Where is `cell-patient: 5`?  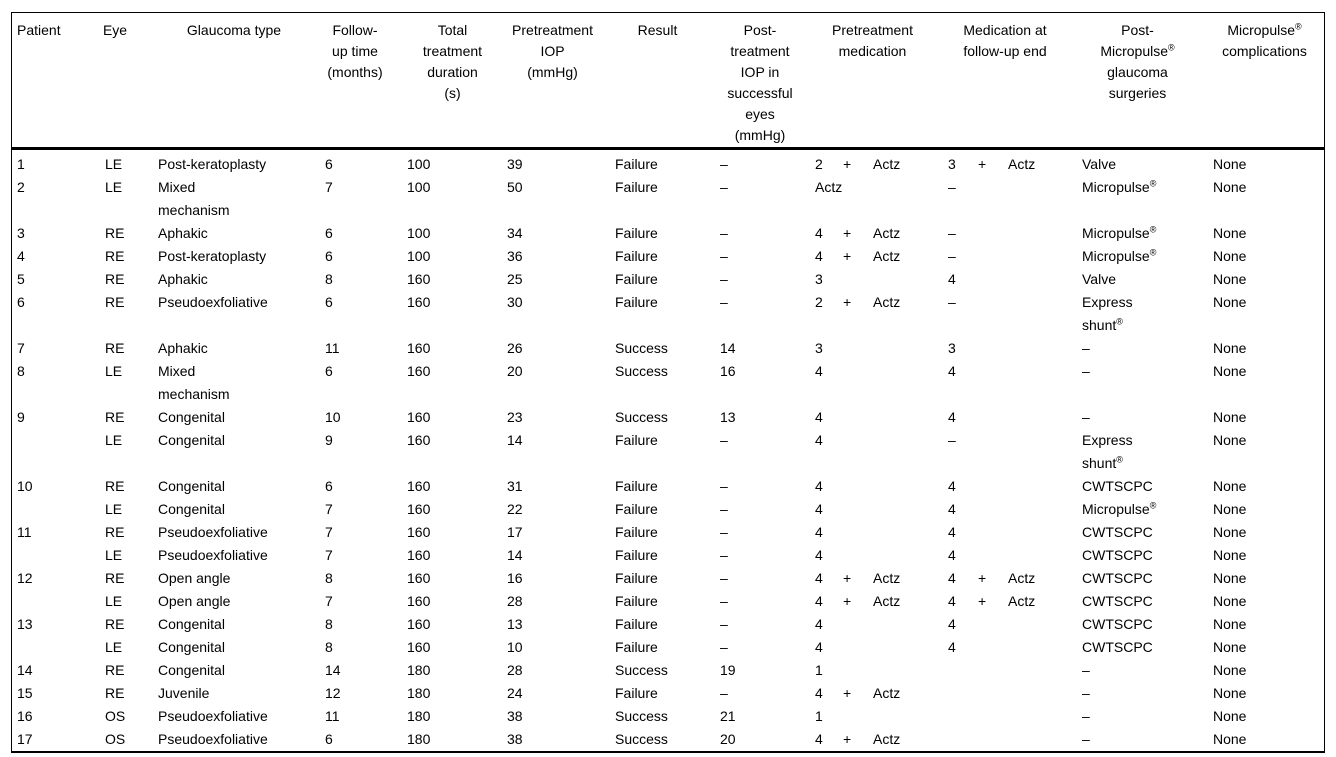
cell-patient: 5 is located at coordinates (21, 279).